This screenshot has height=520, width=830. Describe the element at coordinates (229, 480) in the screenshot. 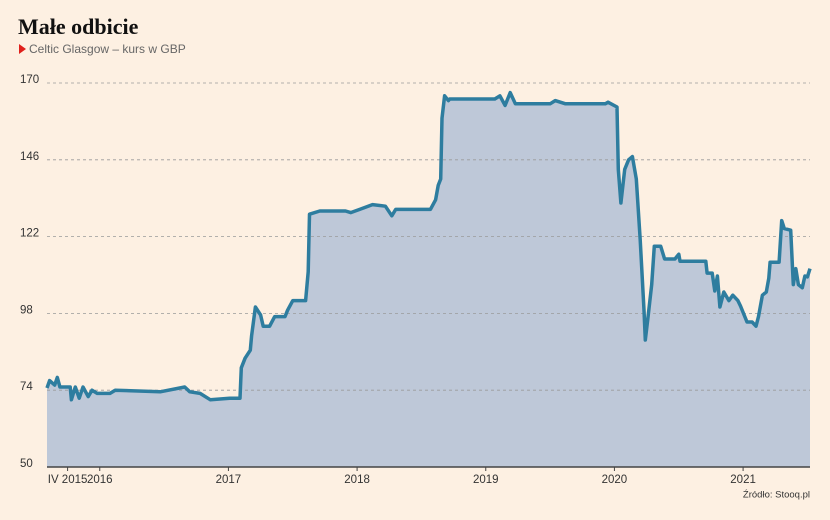

I see `x-tick-label: 2017` at that location.